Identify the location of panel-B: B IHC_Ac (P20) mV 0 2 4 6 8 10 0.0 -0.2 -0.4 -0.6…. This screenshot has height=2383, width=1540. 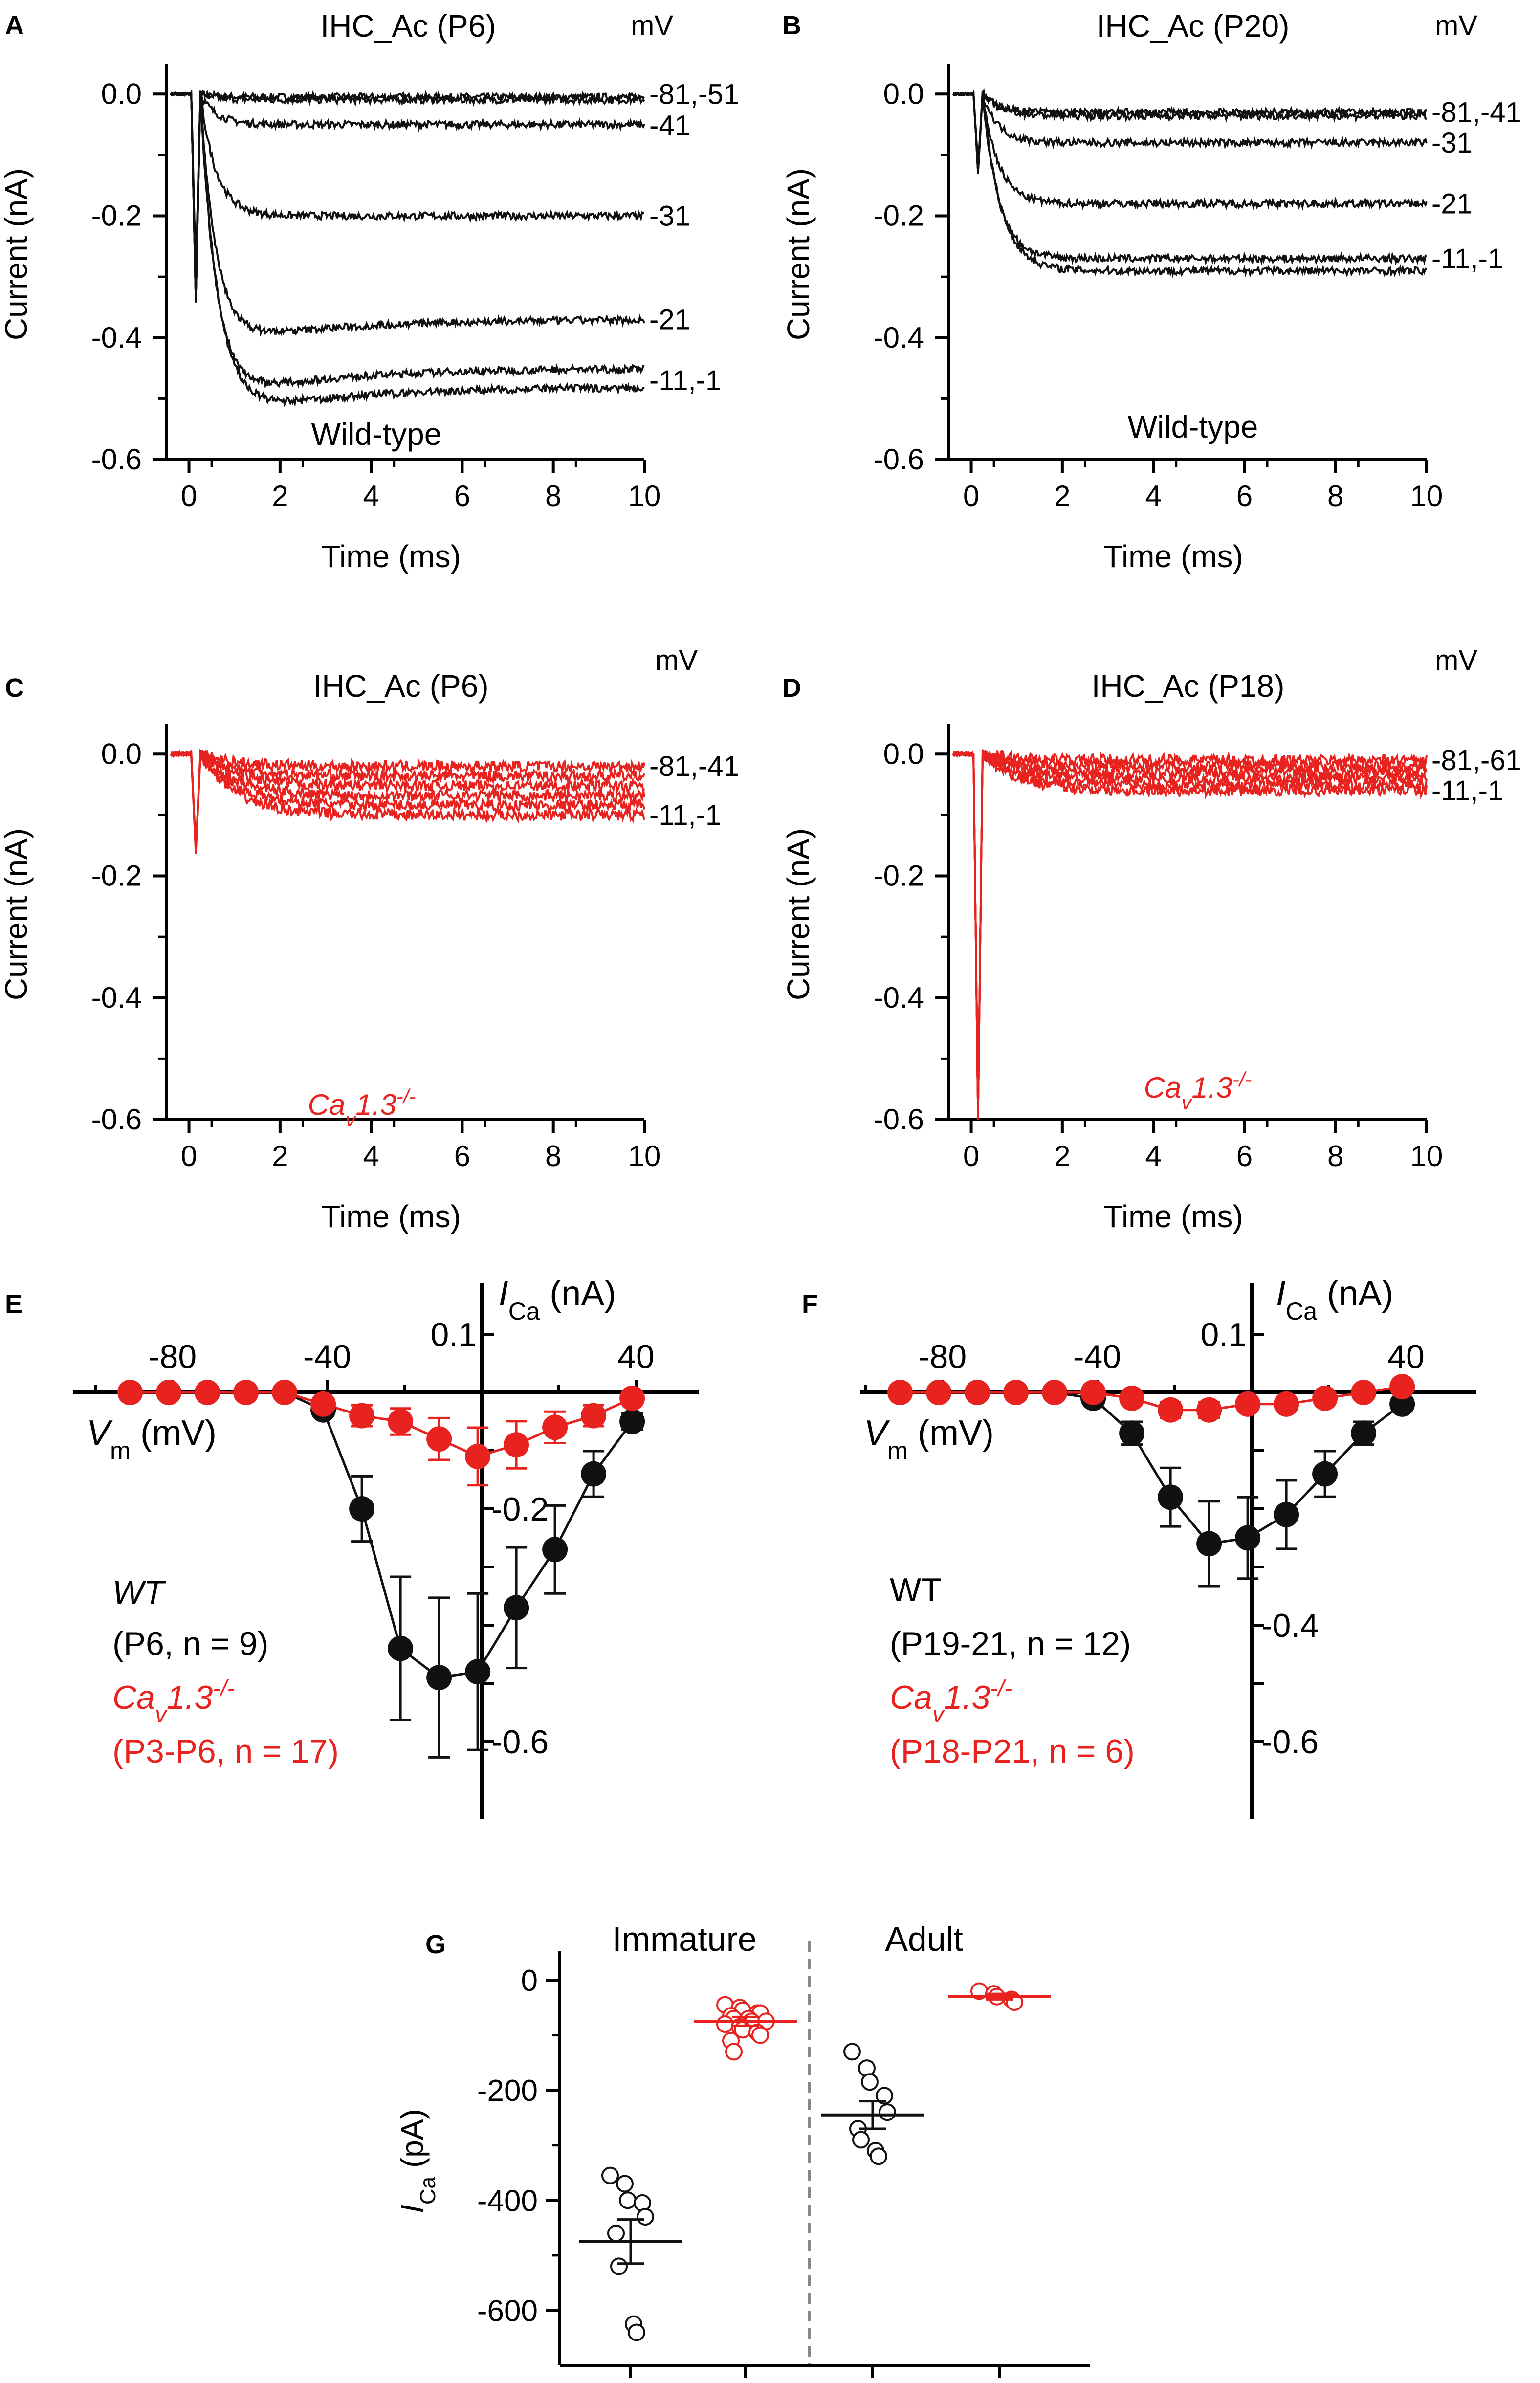
(1151, 291).